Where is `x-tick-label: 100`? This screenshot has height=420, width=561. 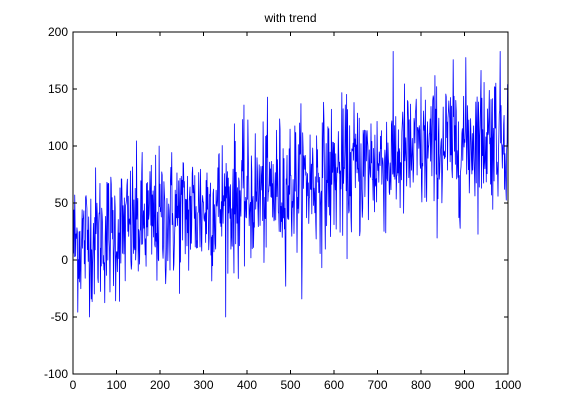 x-tick-label: 100 is located at coordinates (116, 385).